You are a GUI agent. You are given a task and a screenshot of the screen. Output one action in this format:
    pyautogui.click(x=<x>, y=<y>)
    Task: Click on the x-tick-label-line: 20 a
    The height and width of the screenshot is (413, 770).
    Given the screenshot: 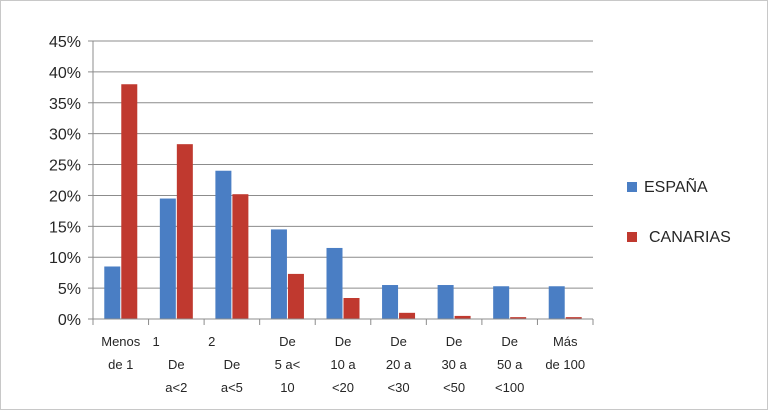 What is the action you would take?
    pyautogui.click(x=399, y=364)
    